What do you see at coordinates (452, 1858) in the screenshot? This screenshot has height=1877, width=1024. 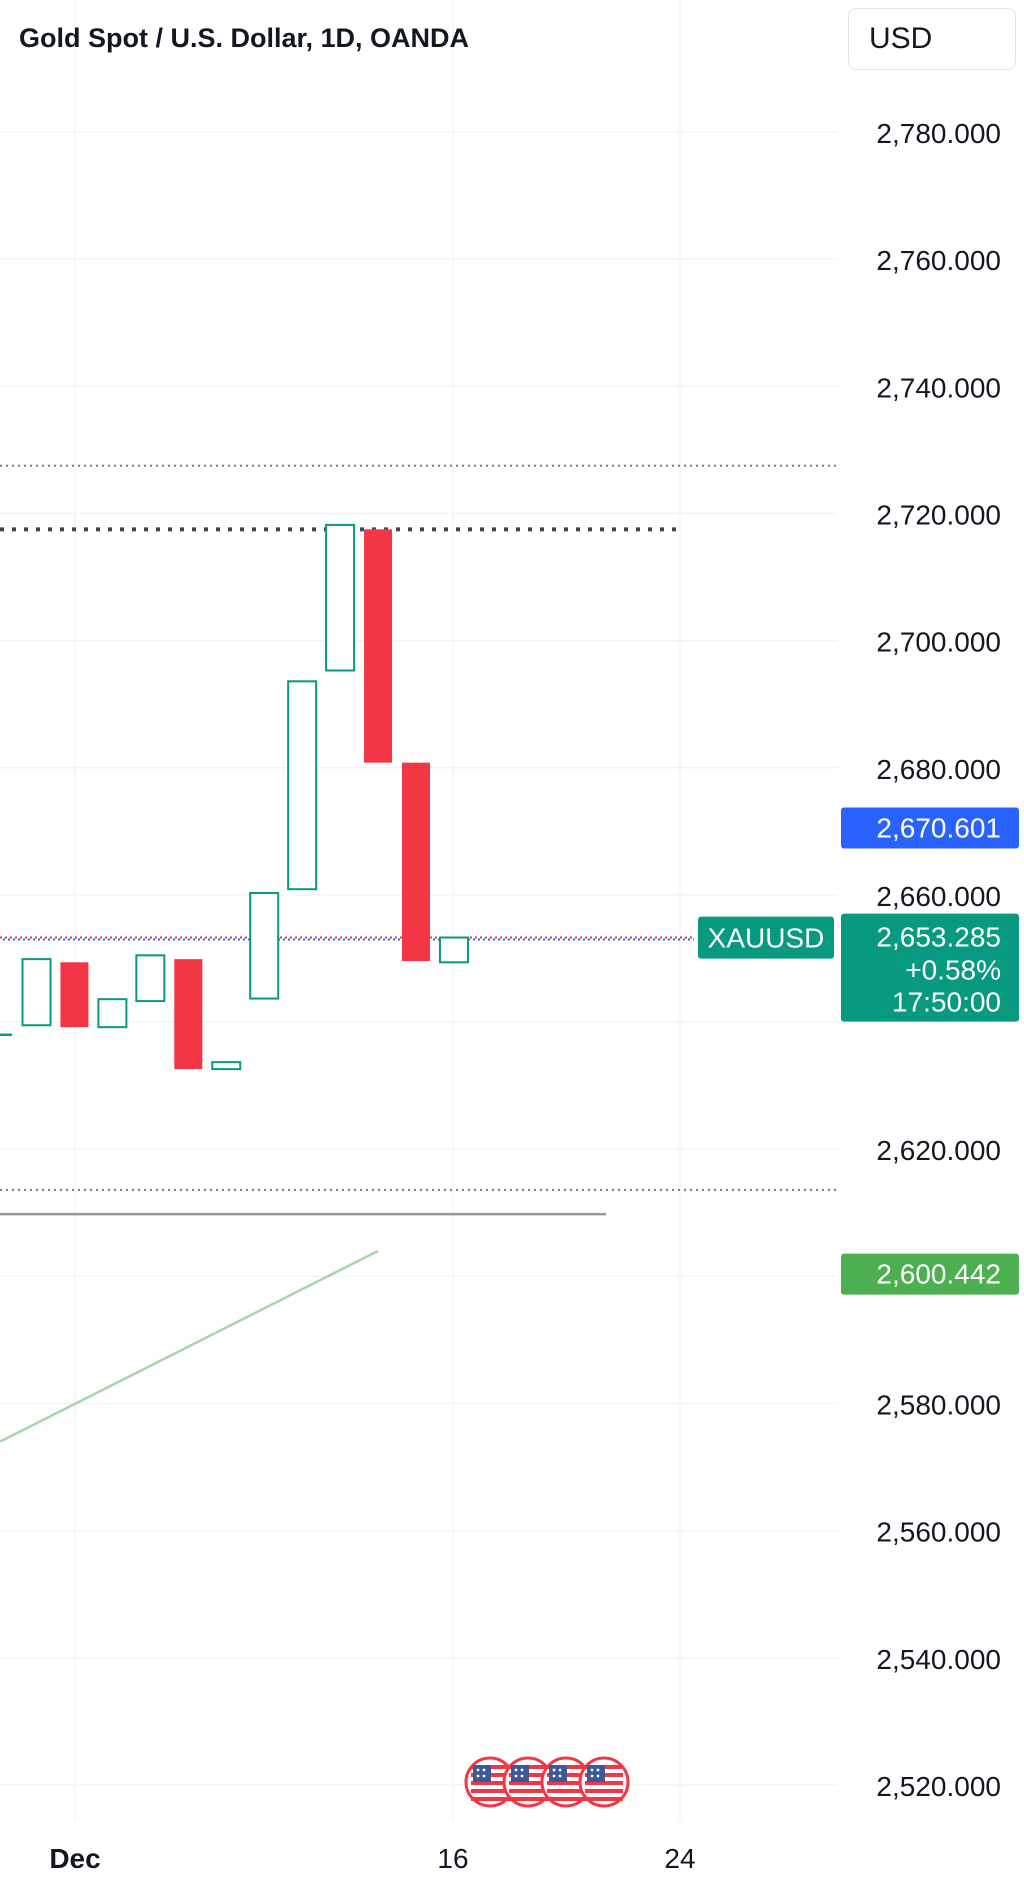 I see `date-tick-label: 16` at bounding box center [452, 1858].